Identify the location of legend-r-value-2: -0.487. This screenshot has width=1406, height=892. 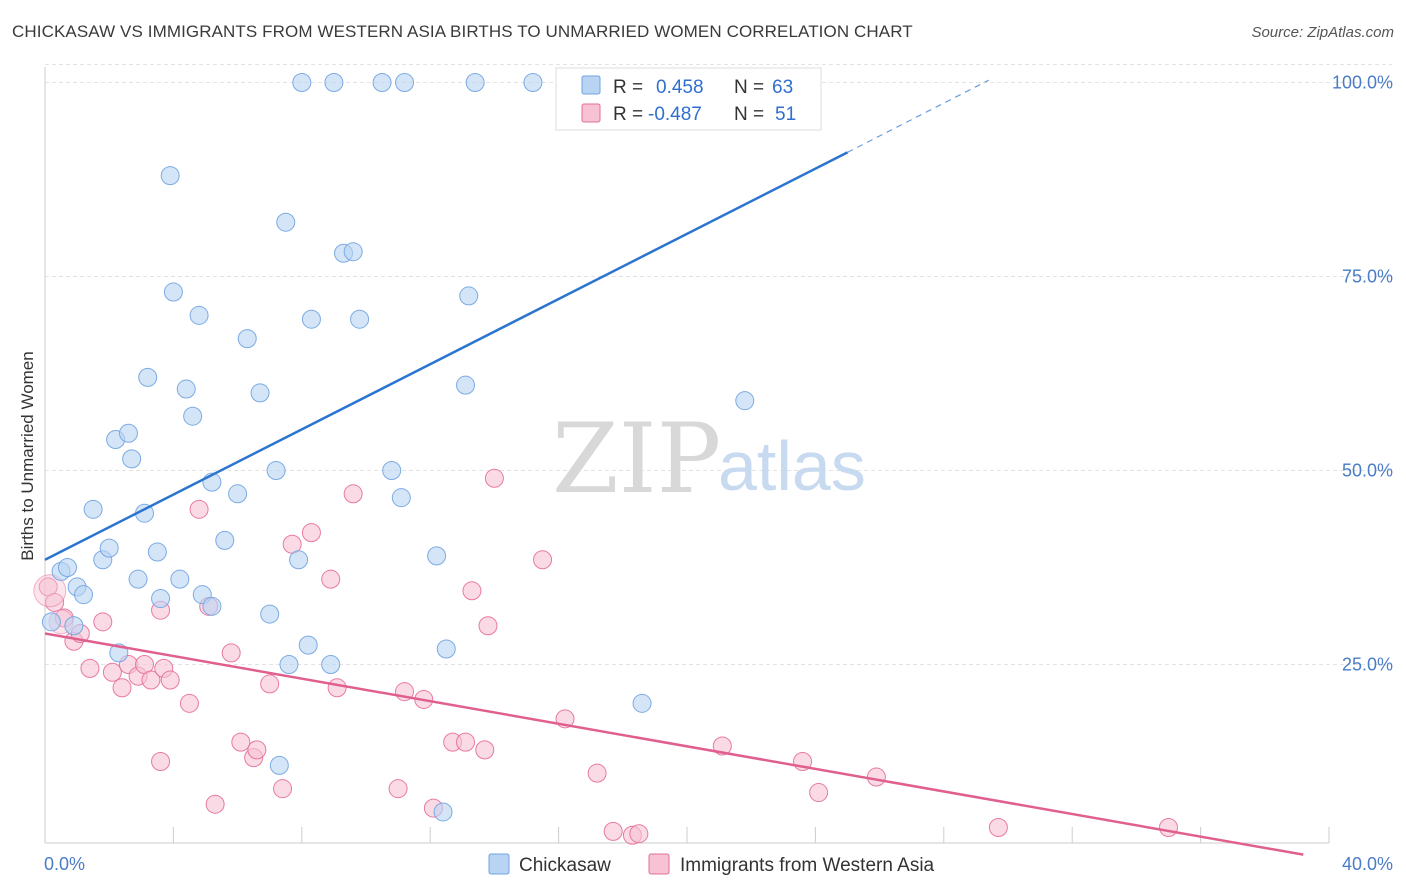
(675, 114).